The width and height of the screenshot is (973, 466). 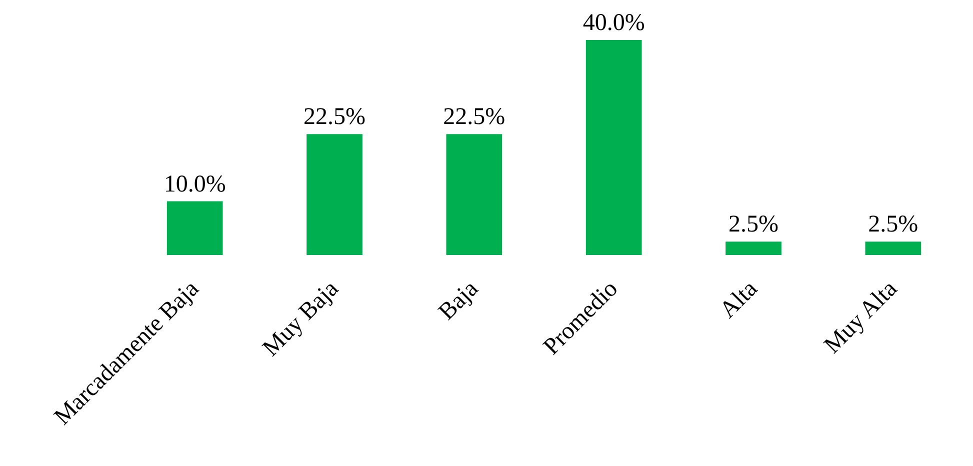 I want to click on x-tick-label: Muy Alta, so click(x=861, y=317).